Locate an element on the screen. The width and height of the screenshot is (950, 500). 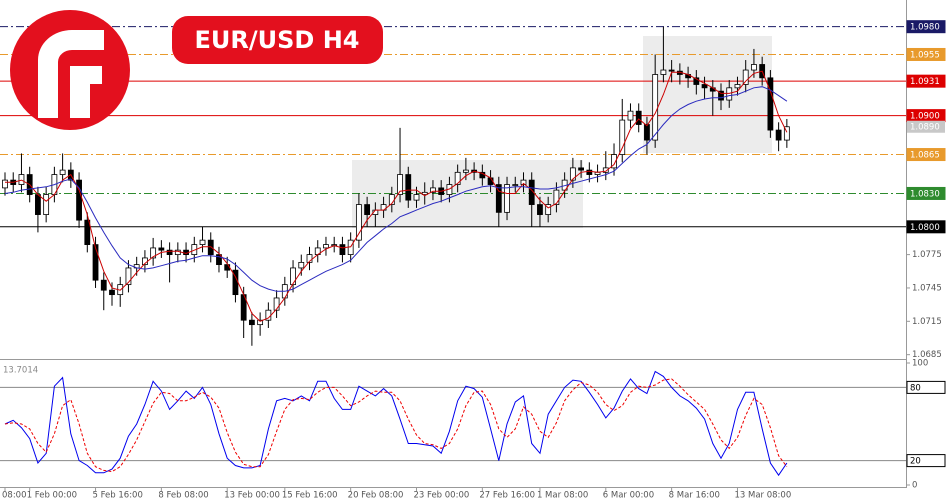
y-tick-label: 1.0745 is located at coordinates (927, 288).